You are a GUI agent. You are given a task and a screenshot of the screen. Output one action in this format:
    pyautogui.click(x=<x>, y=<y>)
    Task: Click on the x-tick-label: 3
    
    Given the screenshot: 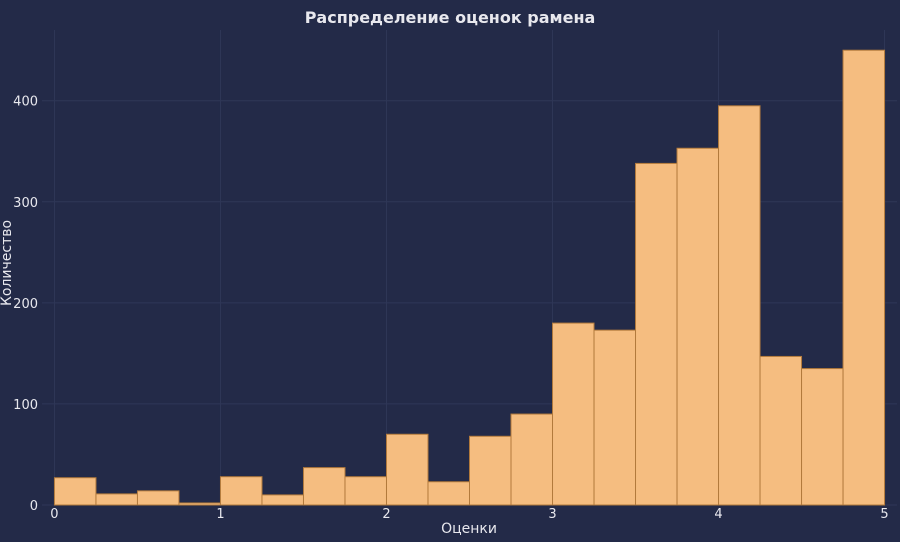 What is the action you would take?
    pyautogui.click(x=552, y=514)
    